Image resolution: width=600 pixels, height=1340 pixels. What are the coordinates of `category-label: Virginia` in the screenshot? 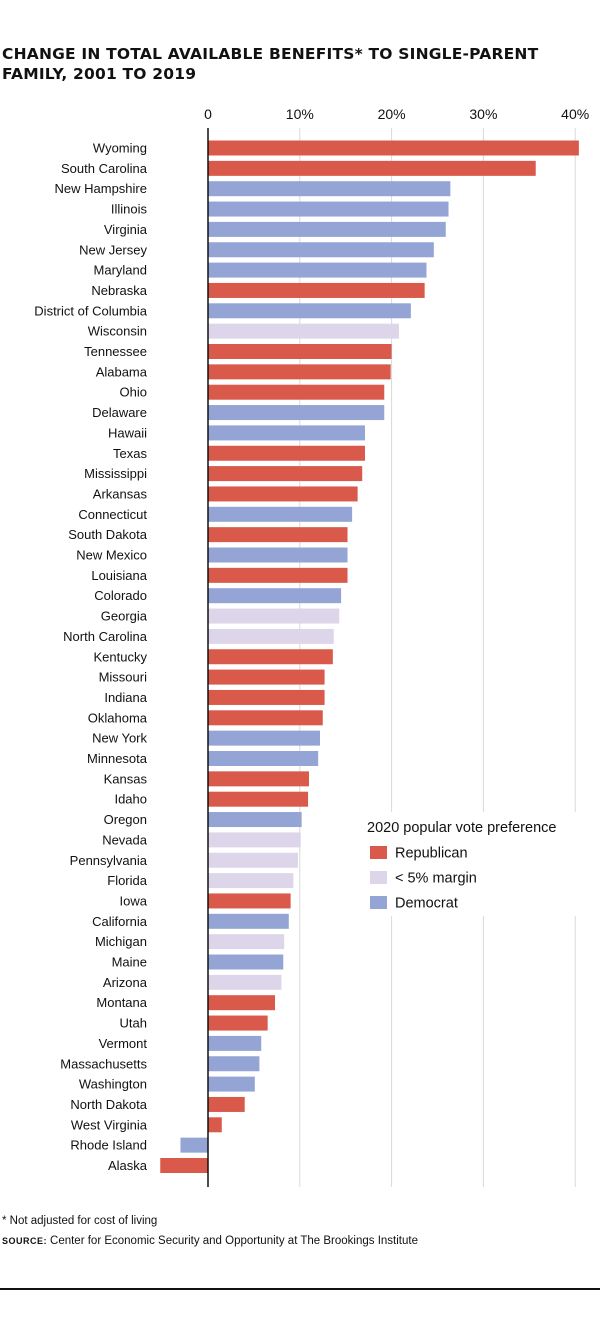 It's located at (126, 229).